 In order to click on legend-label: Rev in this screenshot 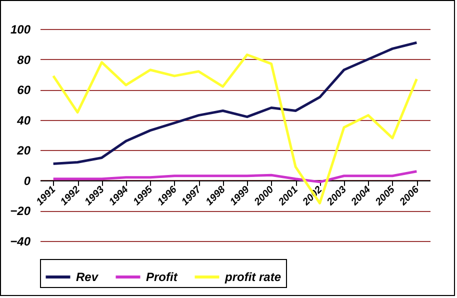, I will do `click(88, 277)`.